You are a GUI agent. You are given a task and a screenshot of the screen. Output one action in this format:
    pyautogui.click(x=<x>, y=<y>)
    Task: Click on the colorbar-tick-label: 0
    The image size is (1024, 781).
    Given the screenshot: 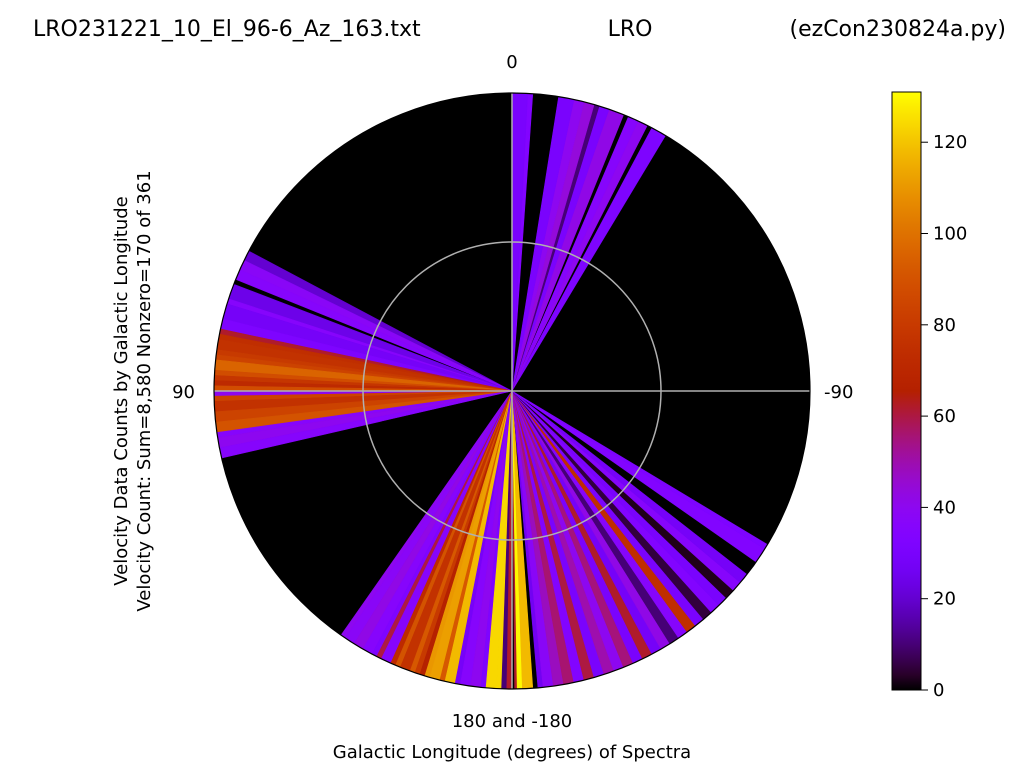 What is the action you would take?
    pyautogui.click(x=938, y=690)
    